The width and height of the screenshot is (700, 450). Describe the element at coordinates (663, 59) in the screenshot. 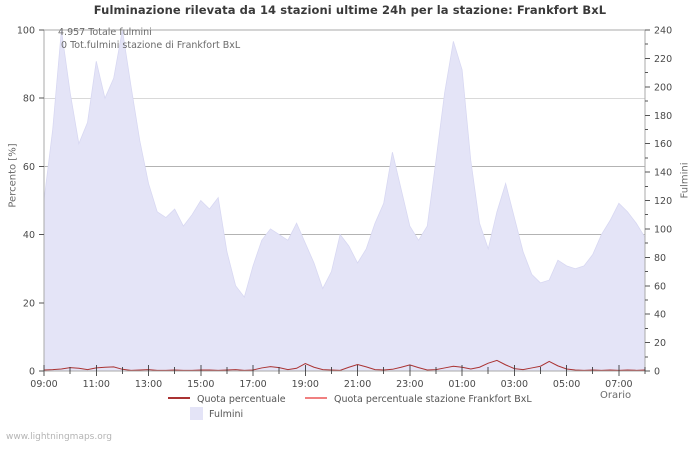

I see `svg-text: 220` at that location.